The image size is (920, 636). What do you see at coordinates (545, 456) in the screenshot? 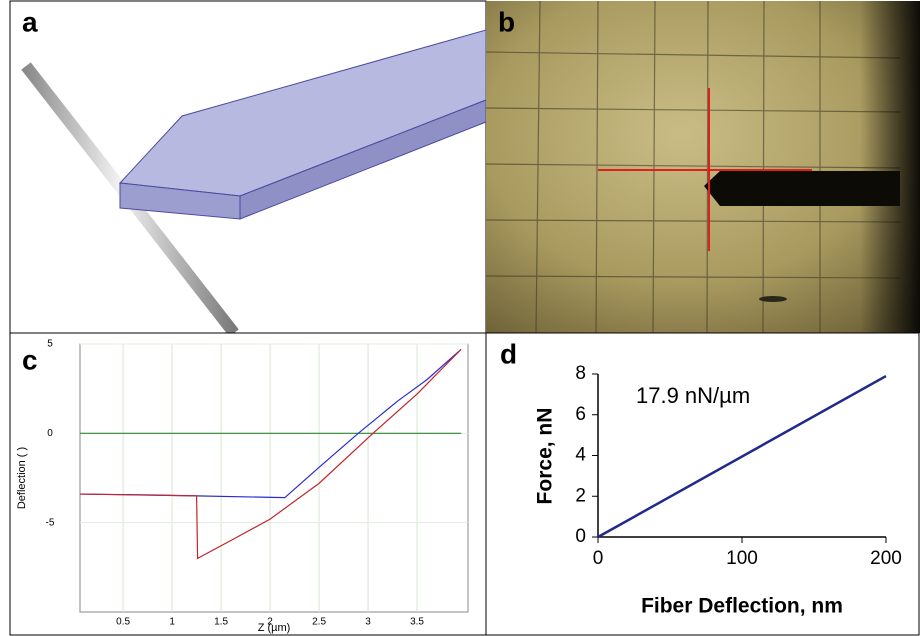
I see `y-axis-label: Force, nN` at bounding box center [545, 456].